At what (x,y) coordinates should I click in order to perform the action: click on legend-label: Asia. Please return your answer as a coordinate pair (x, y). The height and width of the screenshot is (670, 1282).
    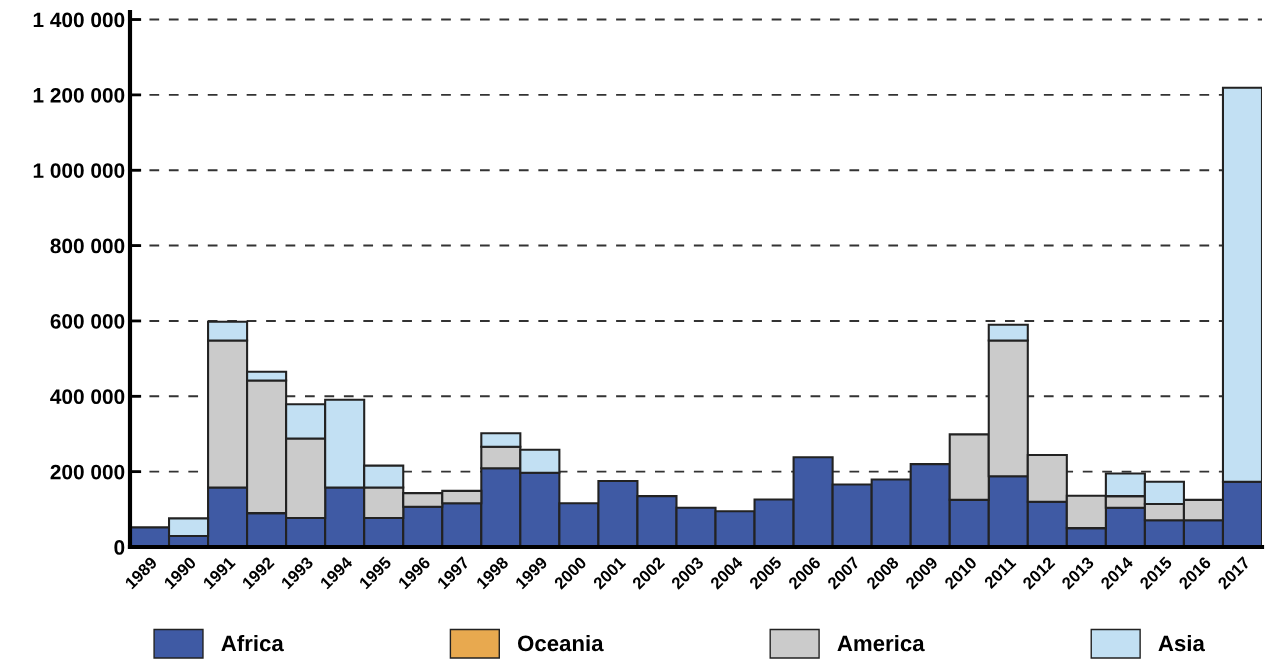
    Looking at the image, I should click on (1181, 643).